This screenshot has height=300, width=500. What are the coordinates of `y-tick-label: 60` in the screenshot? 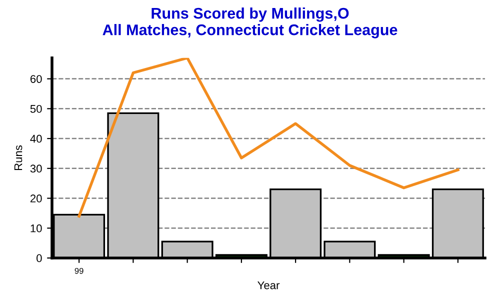 It's located at (36, 79).